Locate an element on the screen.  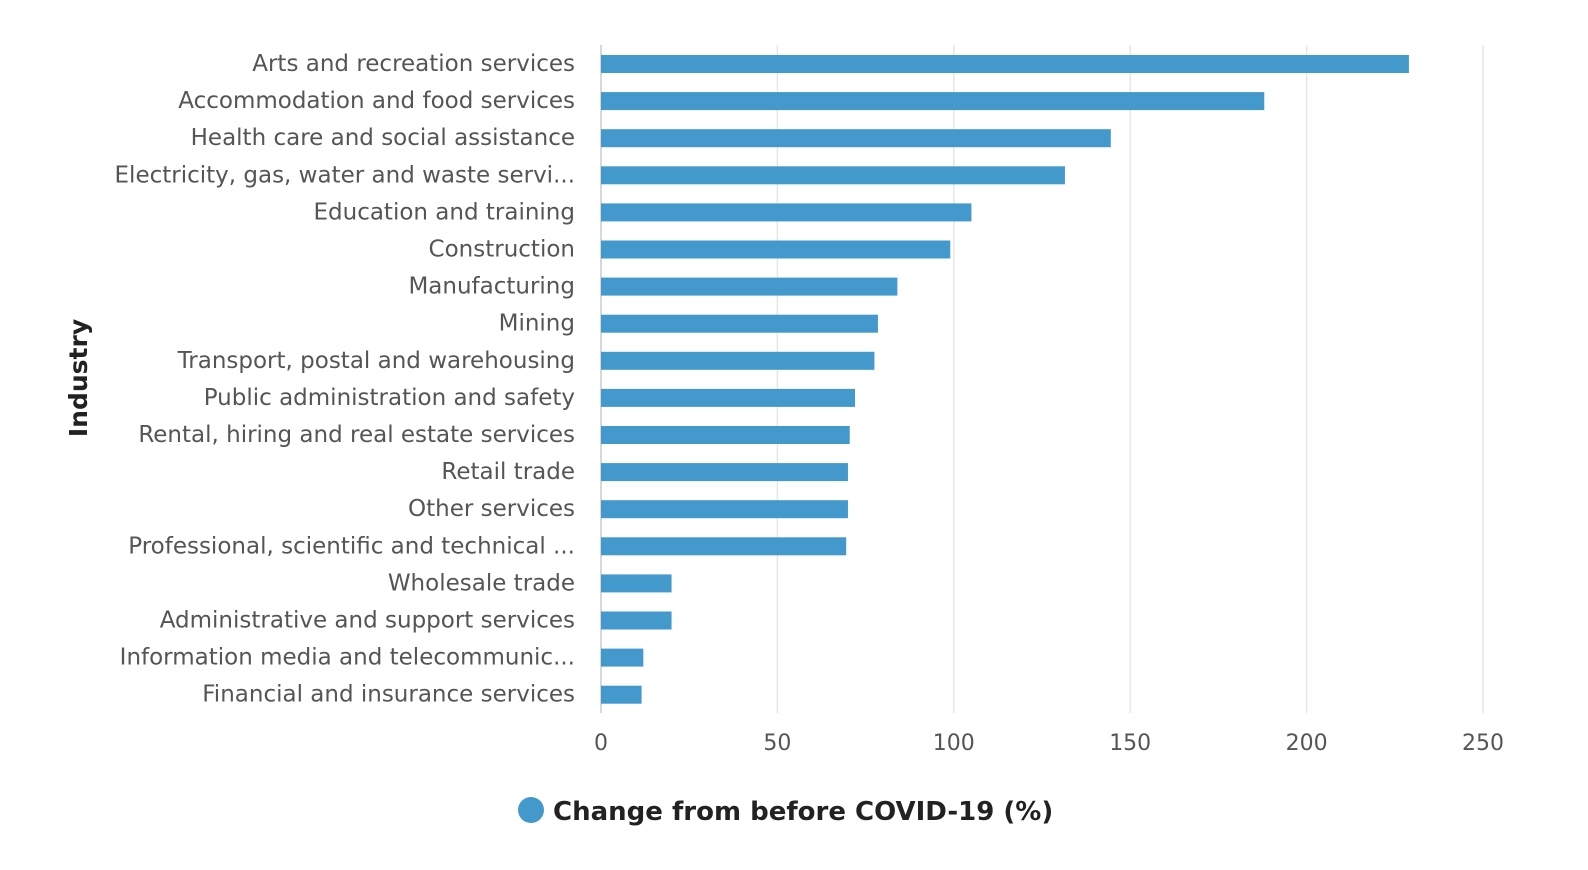
category-label-10: Rental, hiring and real estate services is located at coordinates (356, 435).